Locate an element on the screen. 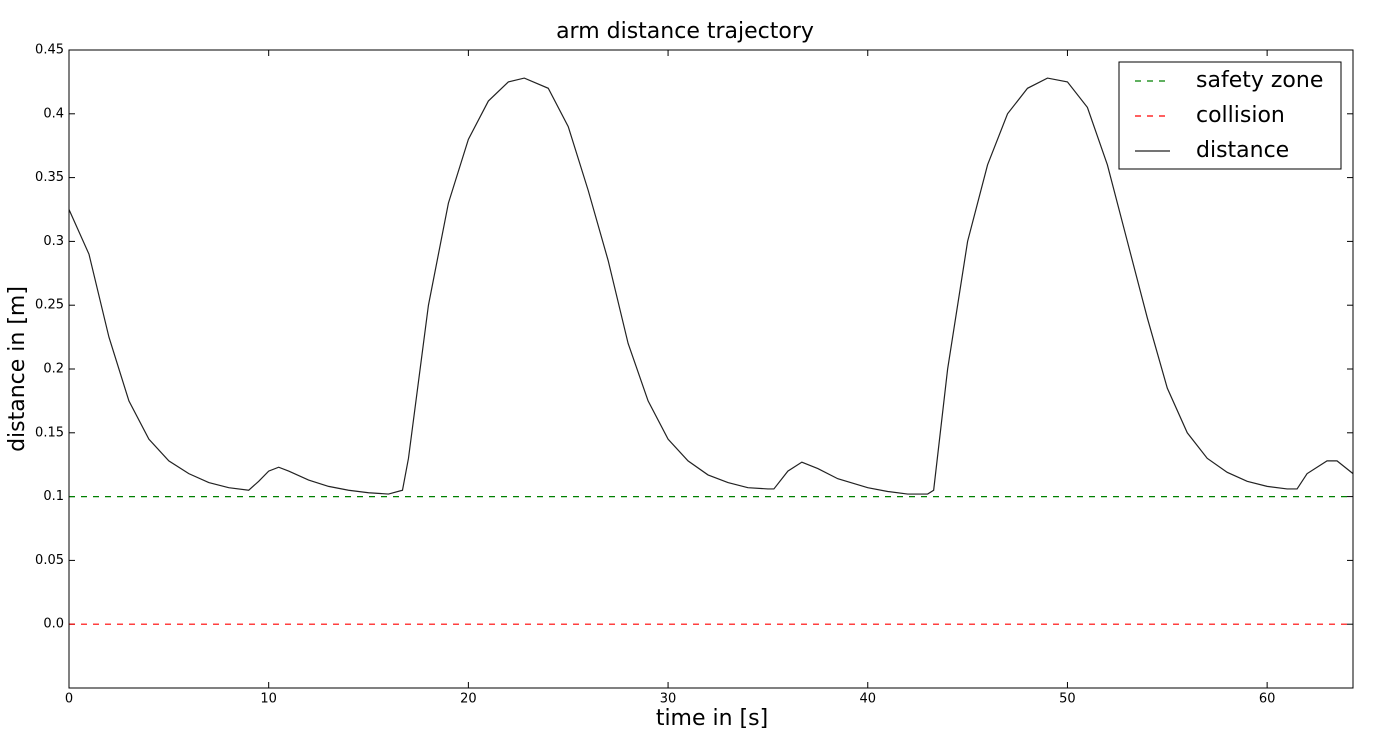  legend-label: distance is located at coordinates (1242, 150).